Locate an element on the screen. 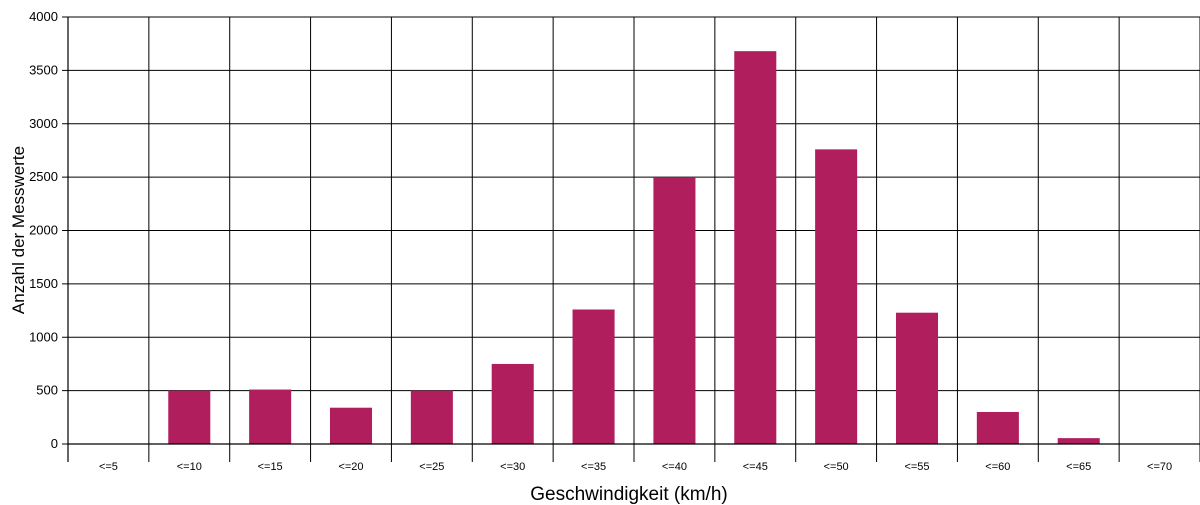 The image size is (1200, 505). y-tick-label: 4000 is located at coordinates (43, 16).